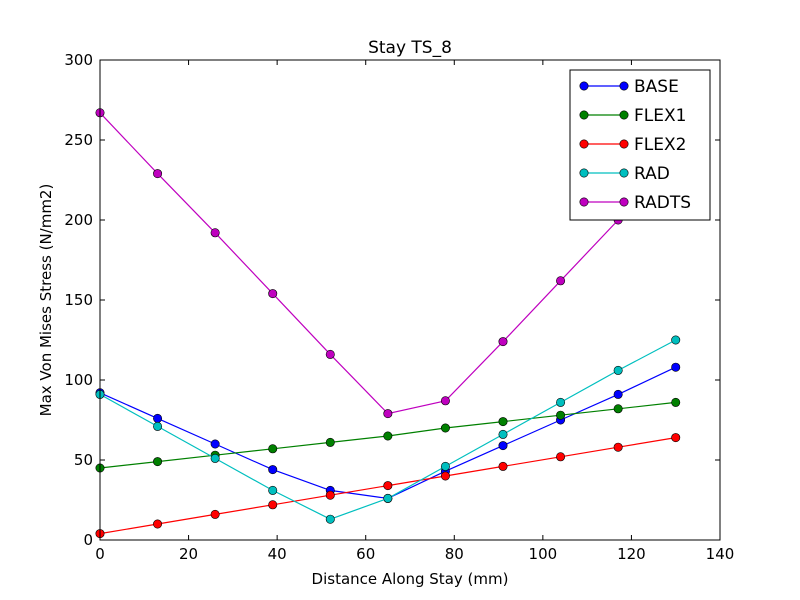 This screenshot has width=800, height=600. I want to click on legend: BASE FLEX1 FLEX2 RAD RADTS, so click(640, 145).